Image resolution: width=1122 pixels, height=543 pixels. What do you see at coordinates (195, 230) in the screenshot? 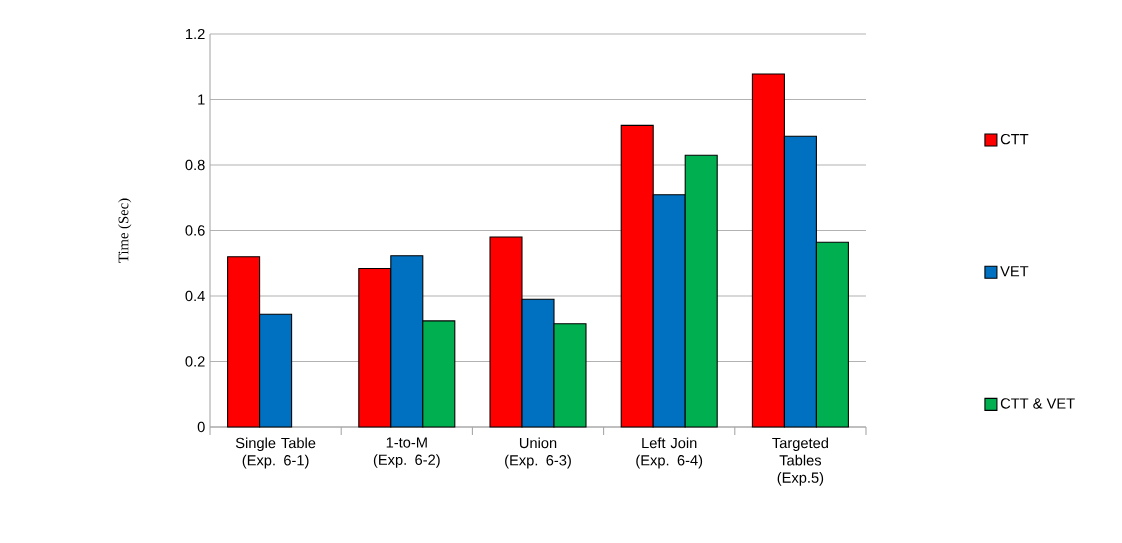
I see `y-tick-label: 0.6` at bounding box center [195, 230].